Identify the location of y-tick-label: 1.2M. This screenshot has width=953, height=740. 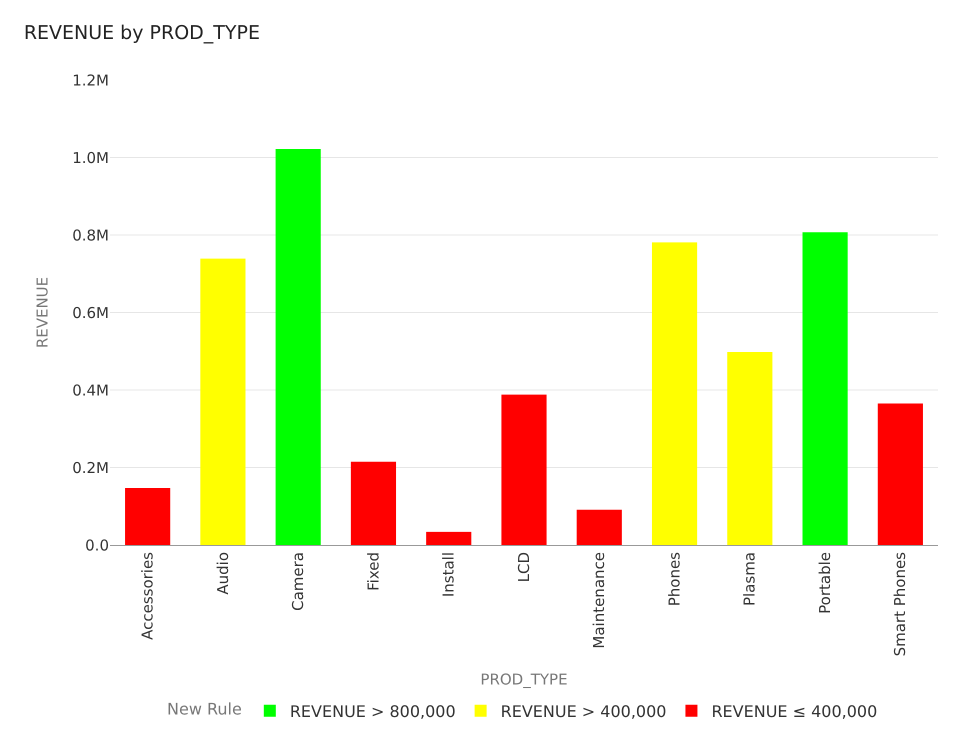
(90, 80).